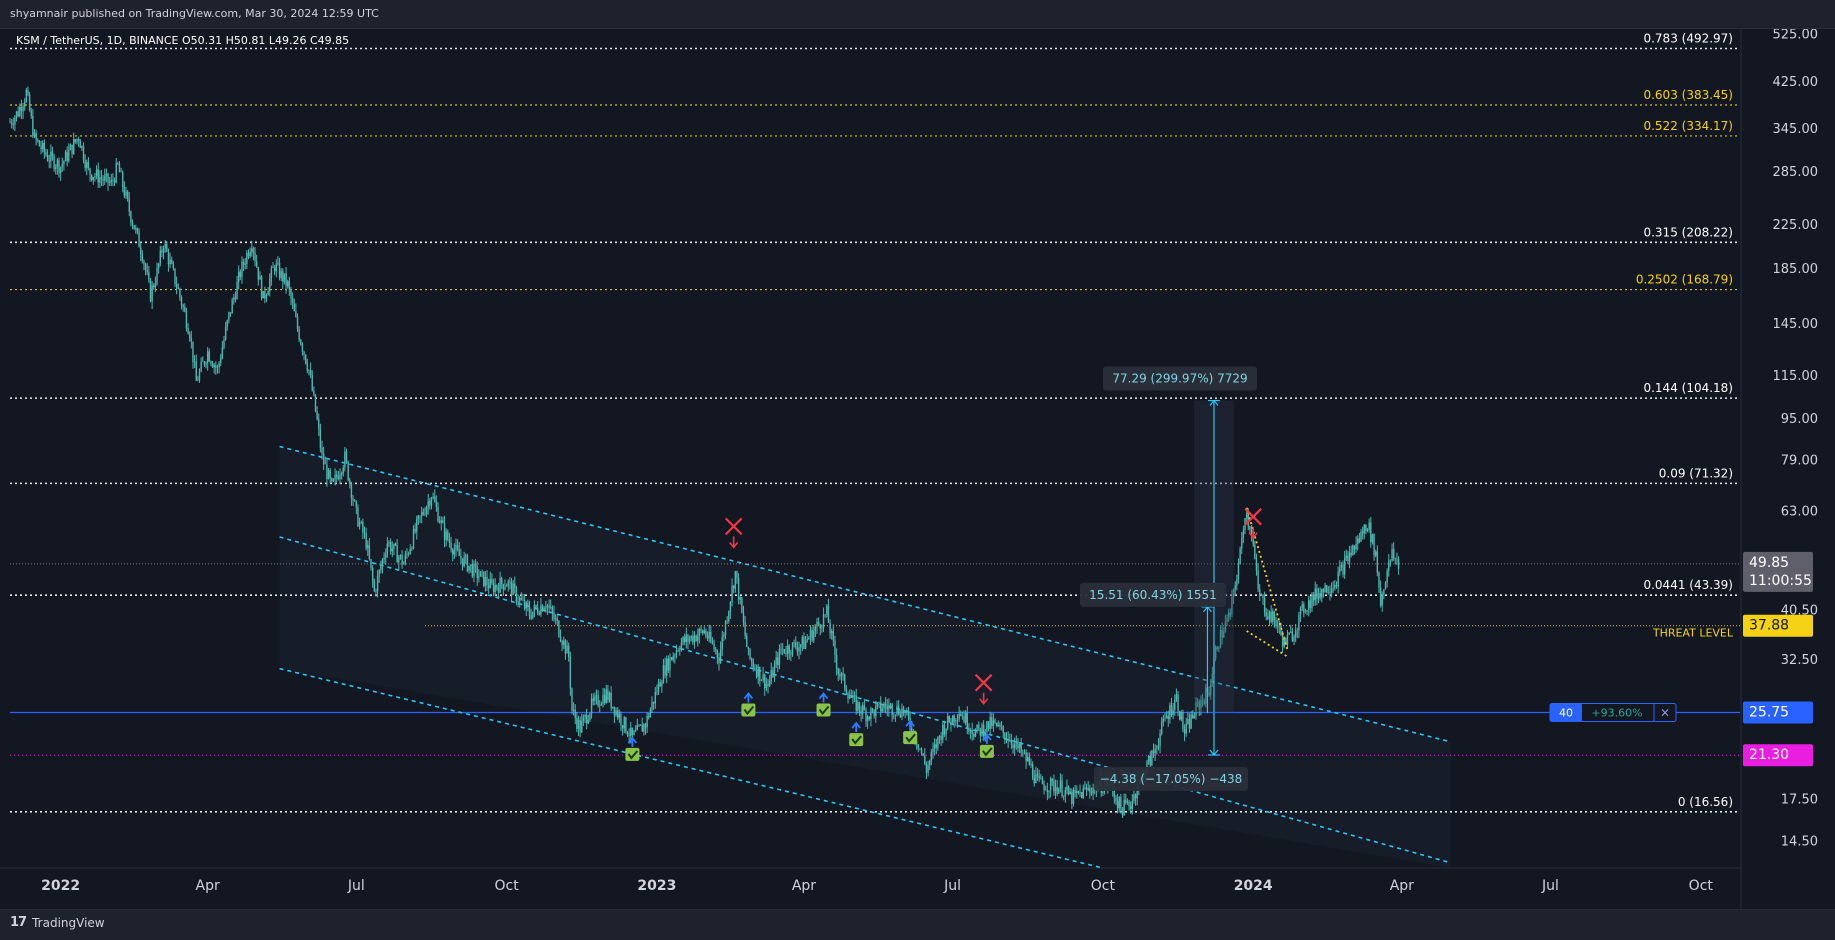  Describe the element at coordinates (1796, 376) in the screenshot. I see `y-tick-label: 115.00` at that location.